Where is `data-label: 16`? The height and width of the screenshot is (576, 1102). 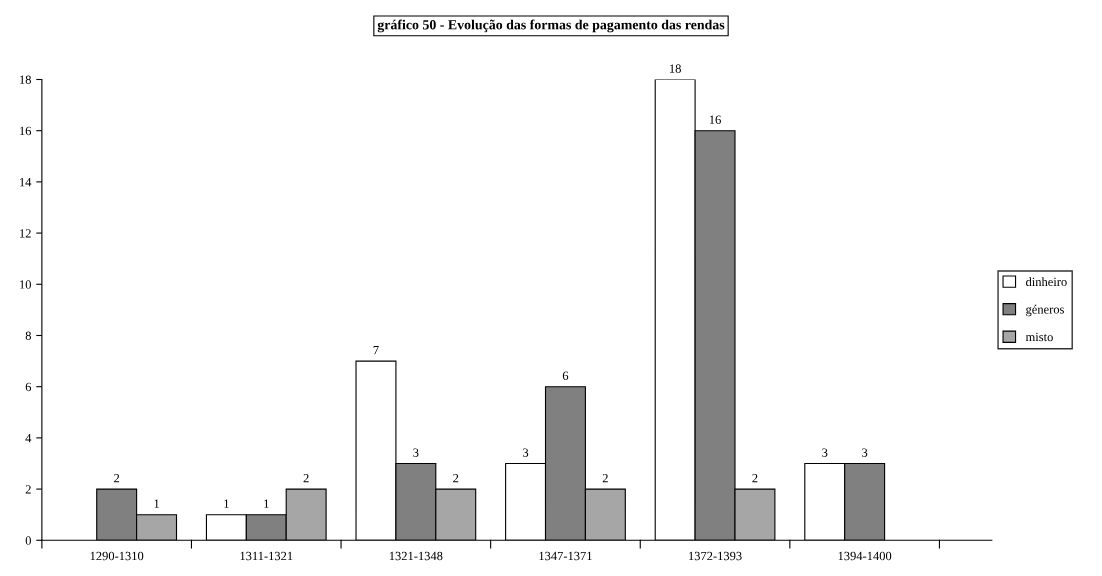 data-label: 16 is located at coordinates (715, 119).